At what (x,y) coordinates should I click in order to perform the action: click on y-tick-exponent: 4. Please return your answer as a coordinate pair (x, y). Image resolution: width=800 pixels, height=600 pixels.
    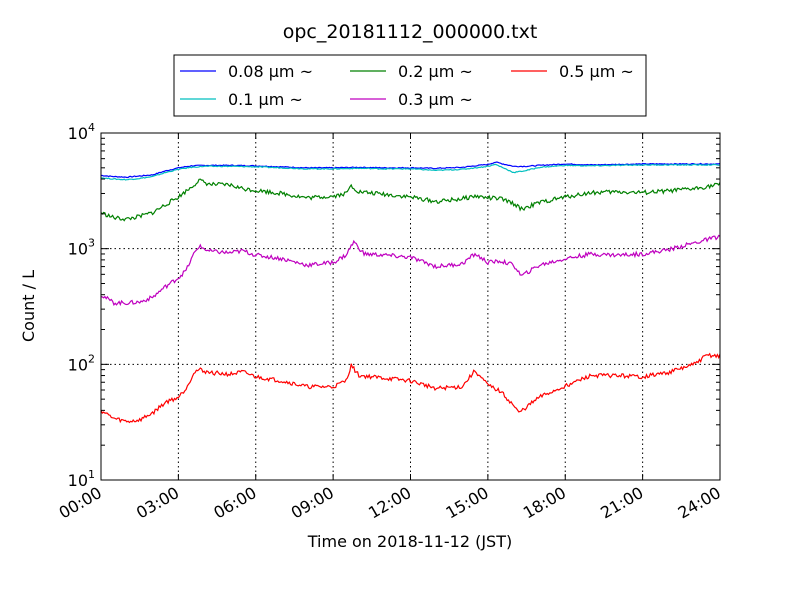
    Looking at the image, I should click on (91, 127).